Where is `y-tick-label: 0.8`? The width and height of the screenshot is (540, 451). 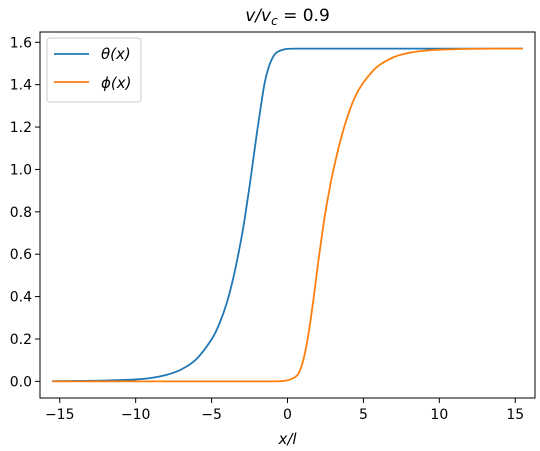
y-tick-label: 0.8 is located at coordinates (21, 213).